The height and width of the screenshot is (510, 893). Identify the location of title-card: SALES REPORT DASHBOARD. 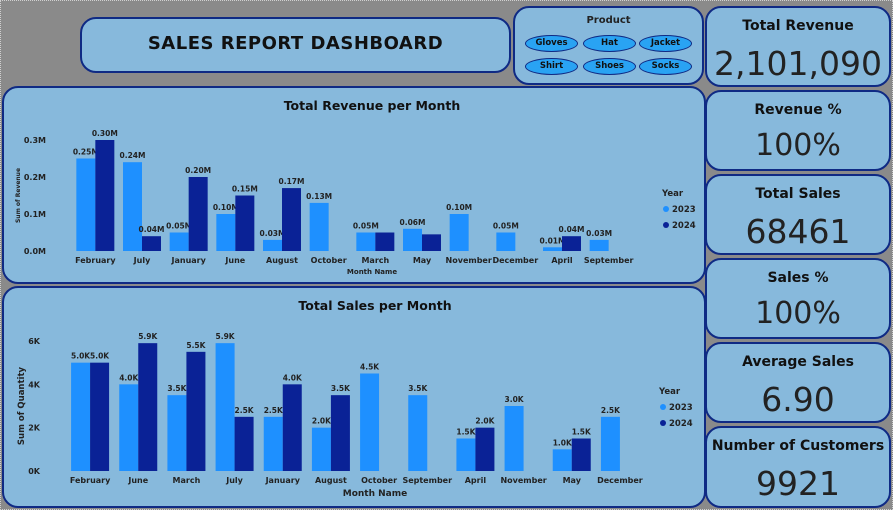
(295, 45).